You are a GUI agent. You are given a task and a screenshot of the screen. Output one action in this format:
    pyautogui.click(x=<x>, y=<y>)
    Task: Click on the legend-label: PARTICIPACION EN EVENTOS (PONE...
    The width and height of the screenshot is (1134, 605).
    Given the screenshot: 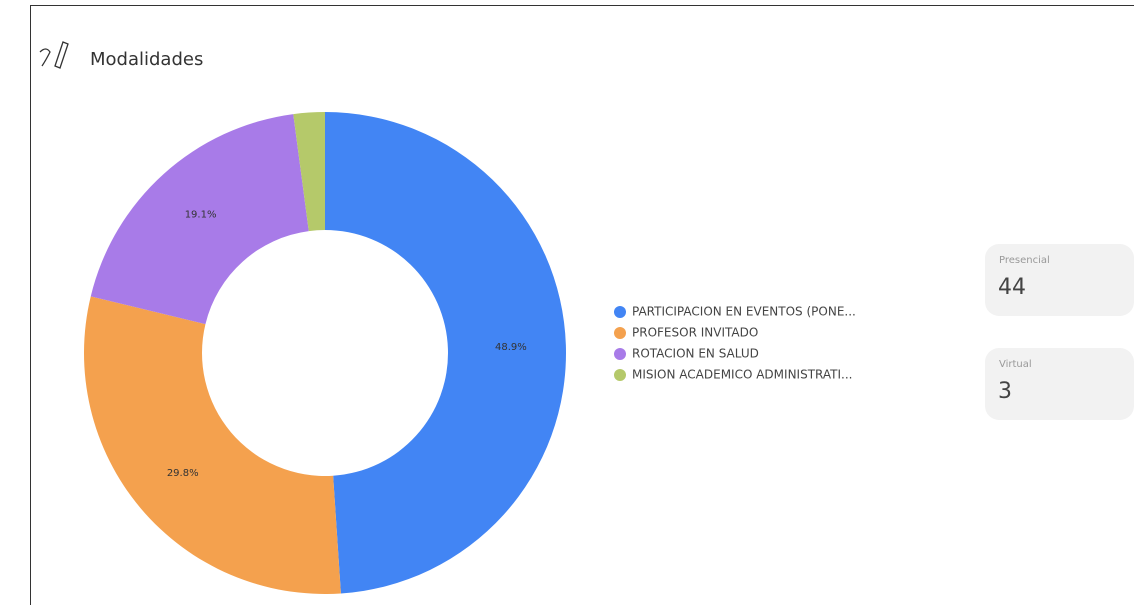 What is the action you would take?
    pyautogui.click(x=744, y=312)
    